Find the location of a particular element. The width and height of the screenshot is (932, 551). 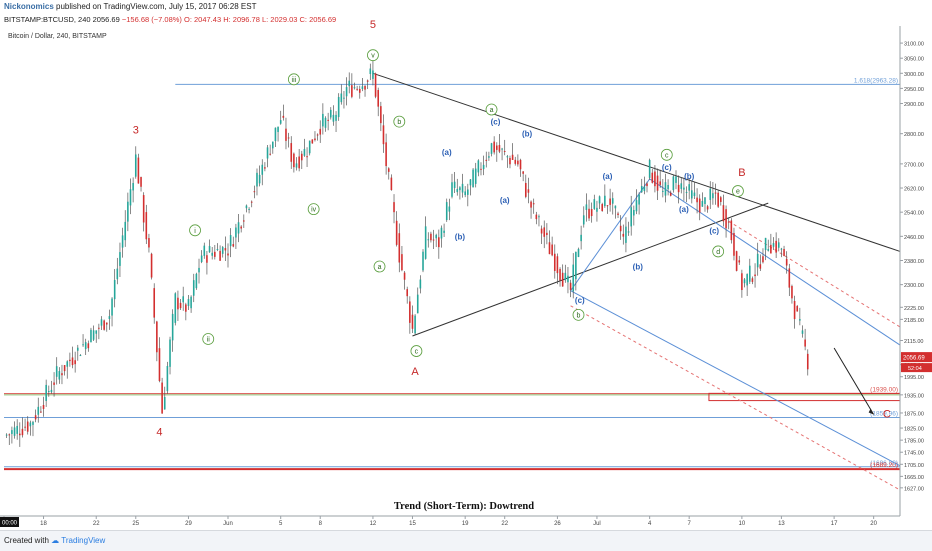

y-tick-label: 1745.00 is located at coordinates (914, 454).